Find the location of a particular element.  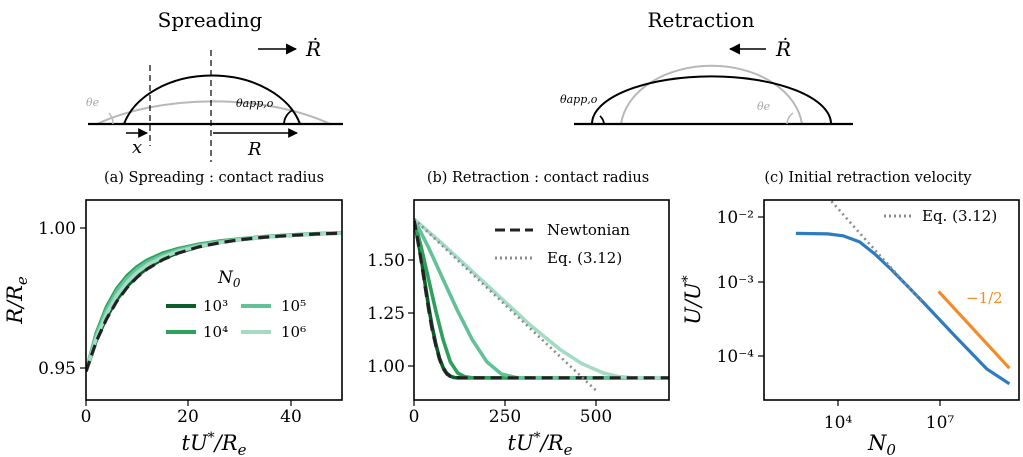

b-plot-series-n1e5 is located at coordinates (541, 299).